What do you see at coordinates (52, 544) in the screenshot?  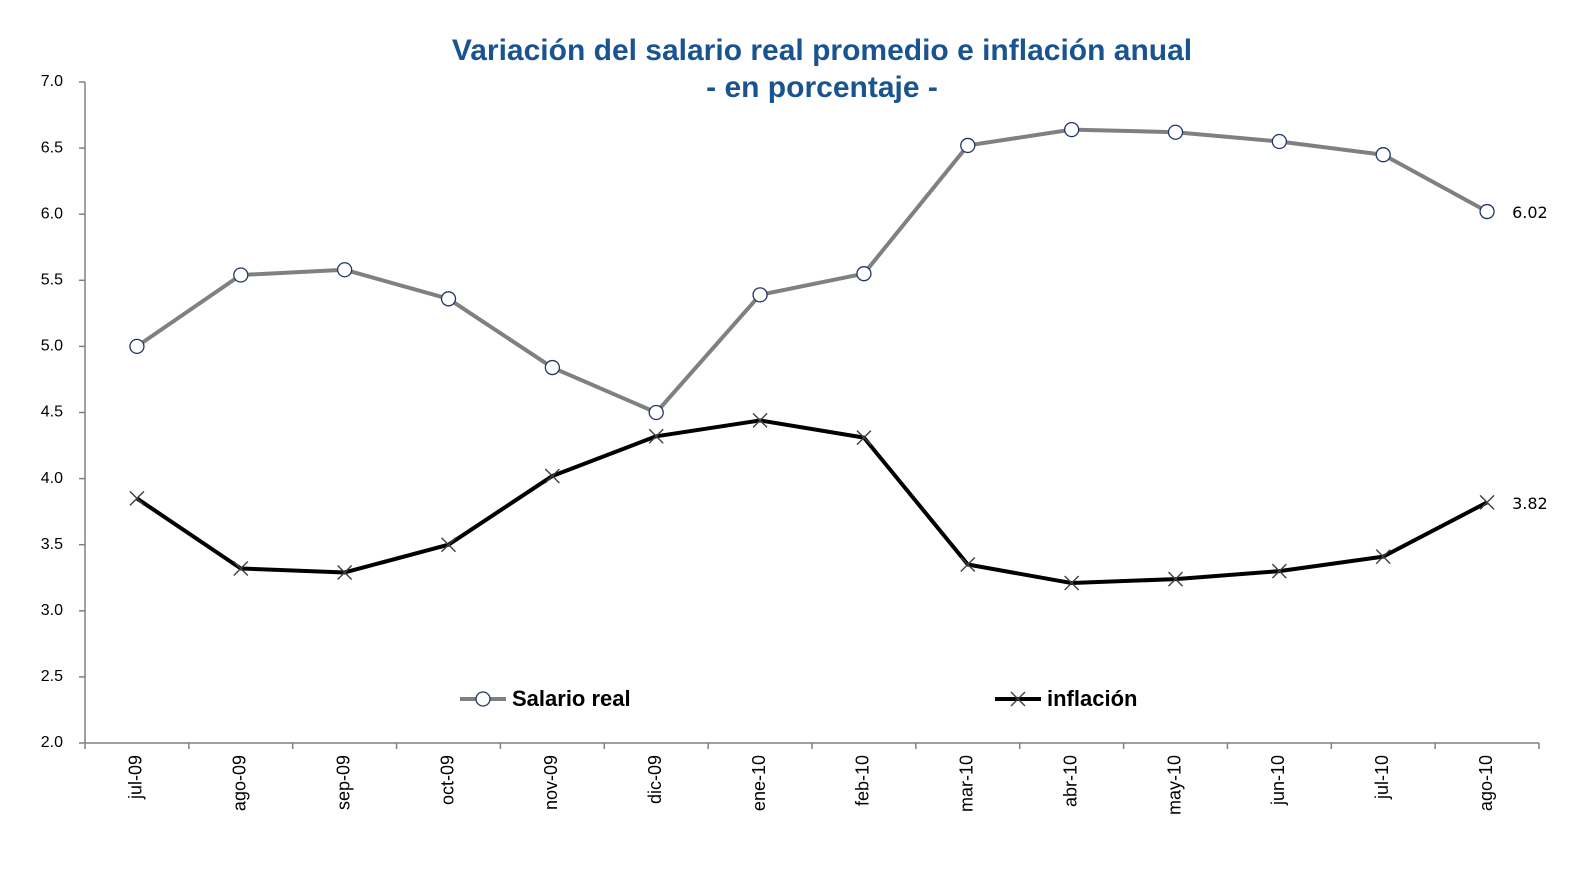 I see `y-tick-label: 3.5` at bounding box center [52, 544].